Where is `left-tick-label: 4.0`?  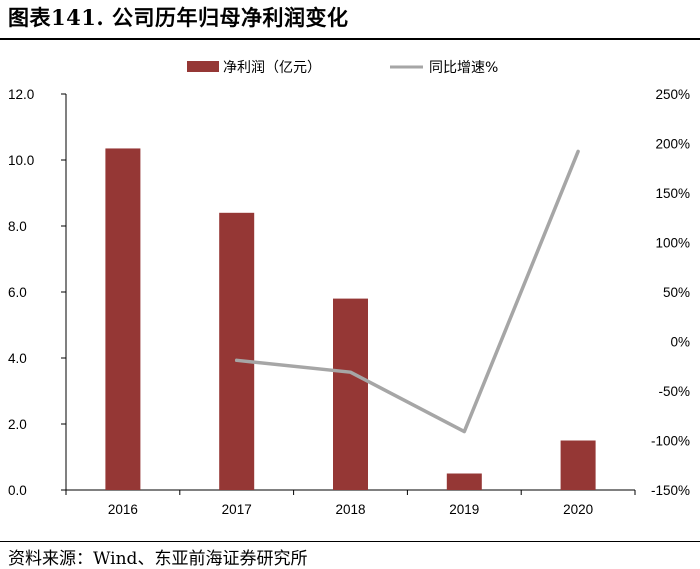 left-tick-label: 4.0 is located at coordinates (17, 358).